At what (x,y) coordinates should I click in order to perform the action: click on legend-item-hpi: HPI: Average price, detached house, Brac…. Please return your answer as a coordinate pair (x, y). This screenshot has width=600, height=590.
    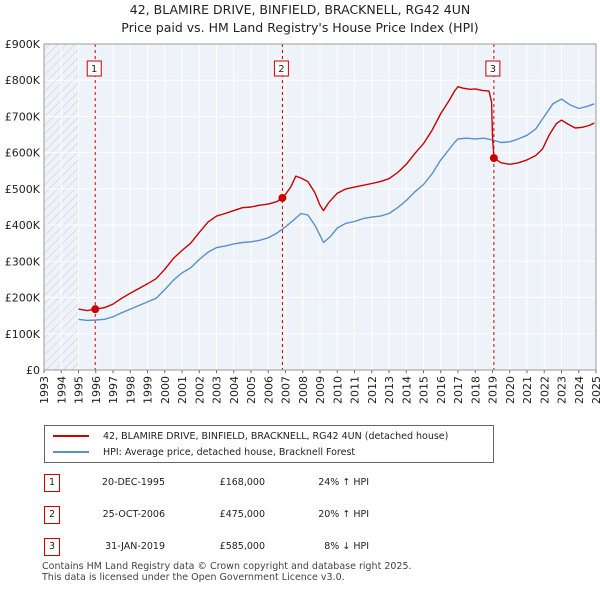
    Looking at the image, I should click on (204, 452).